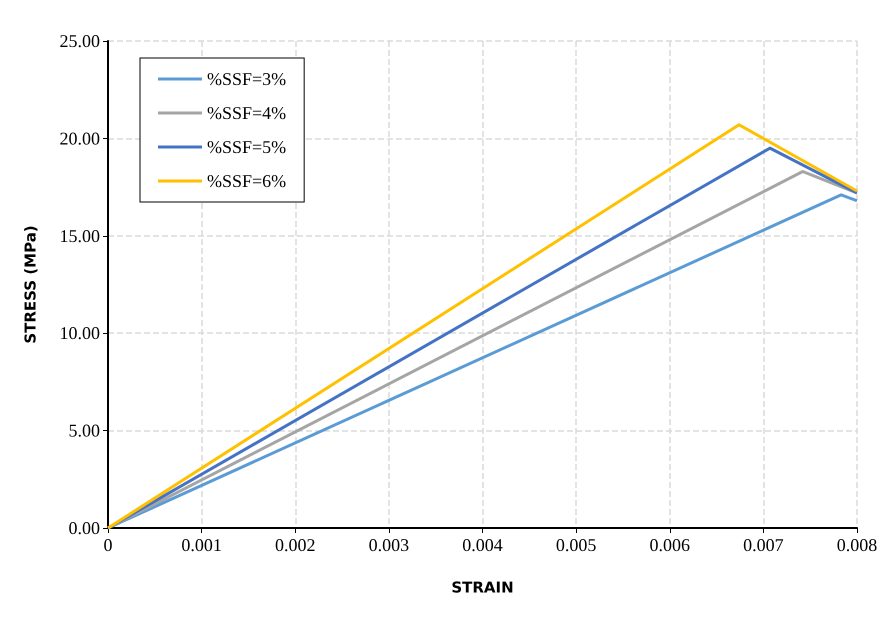 This screenshot has height=621, width=888. Describe the element at coordinates (246, 113) in the screenshot. I see `legend-label: %SSF=4%` at that location.